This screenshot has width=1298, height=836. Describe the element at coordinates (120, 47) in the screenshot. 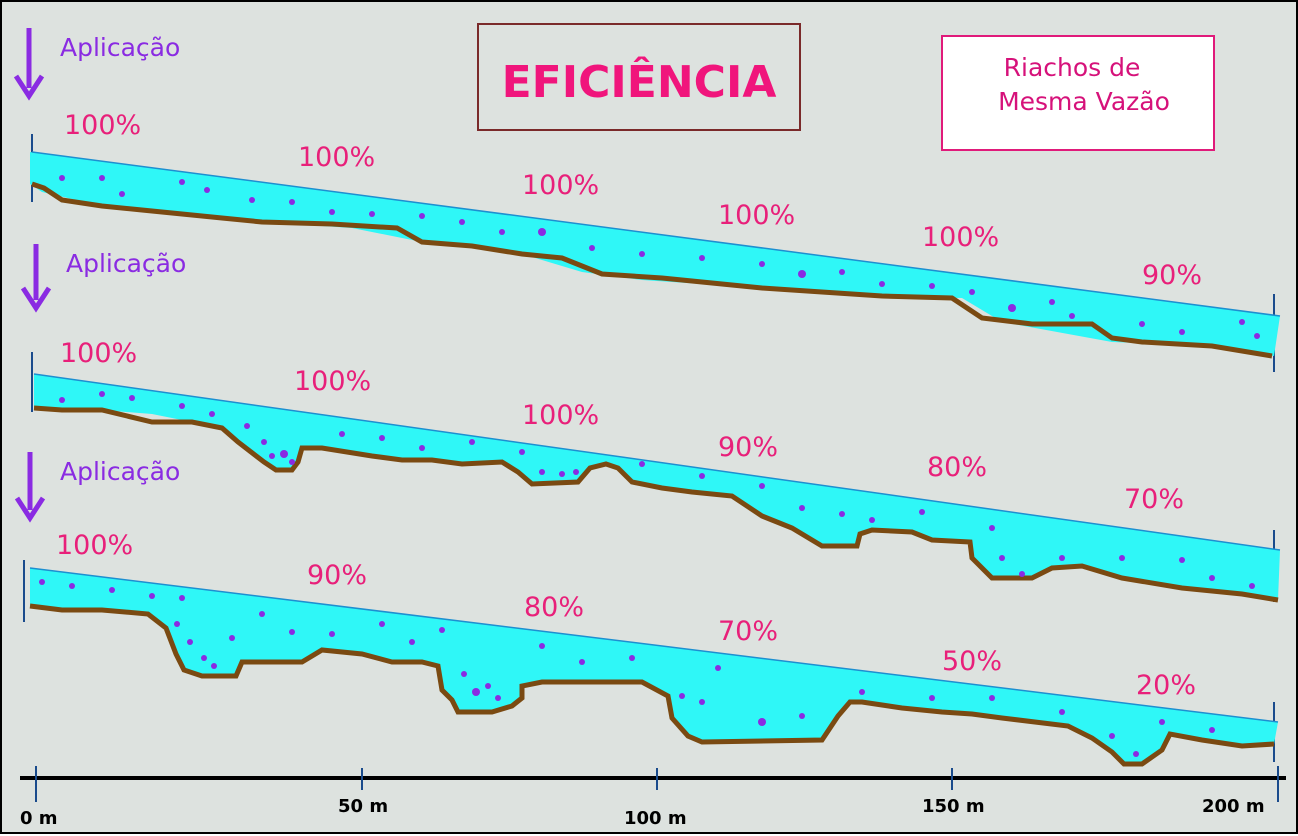

I see `application-label-1: Aplicação` at that location.